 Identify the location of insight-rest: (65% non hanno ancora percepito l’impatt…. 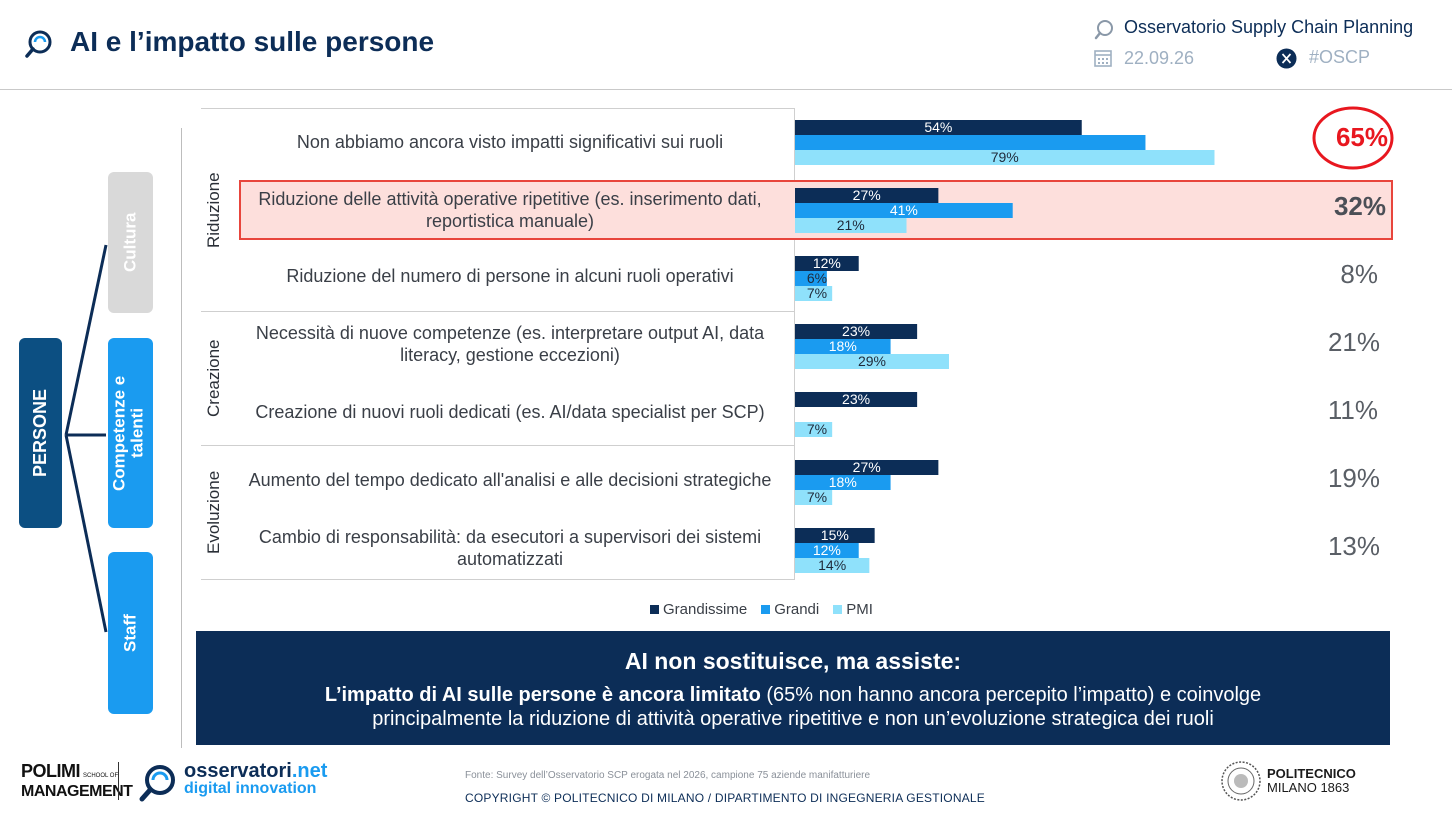
(1011, 695).